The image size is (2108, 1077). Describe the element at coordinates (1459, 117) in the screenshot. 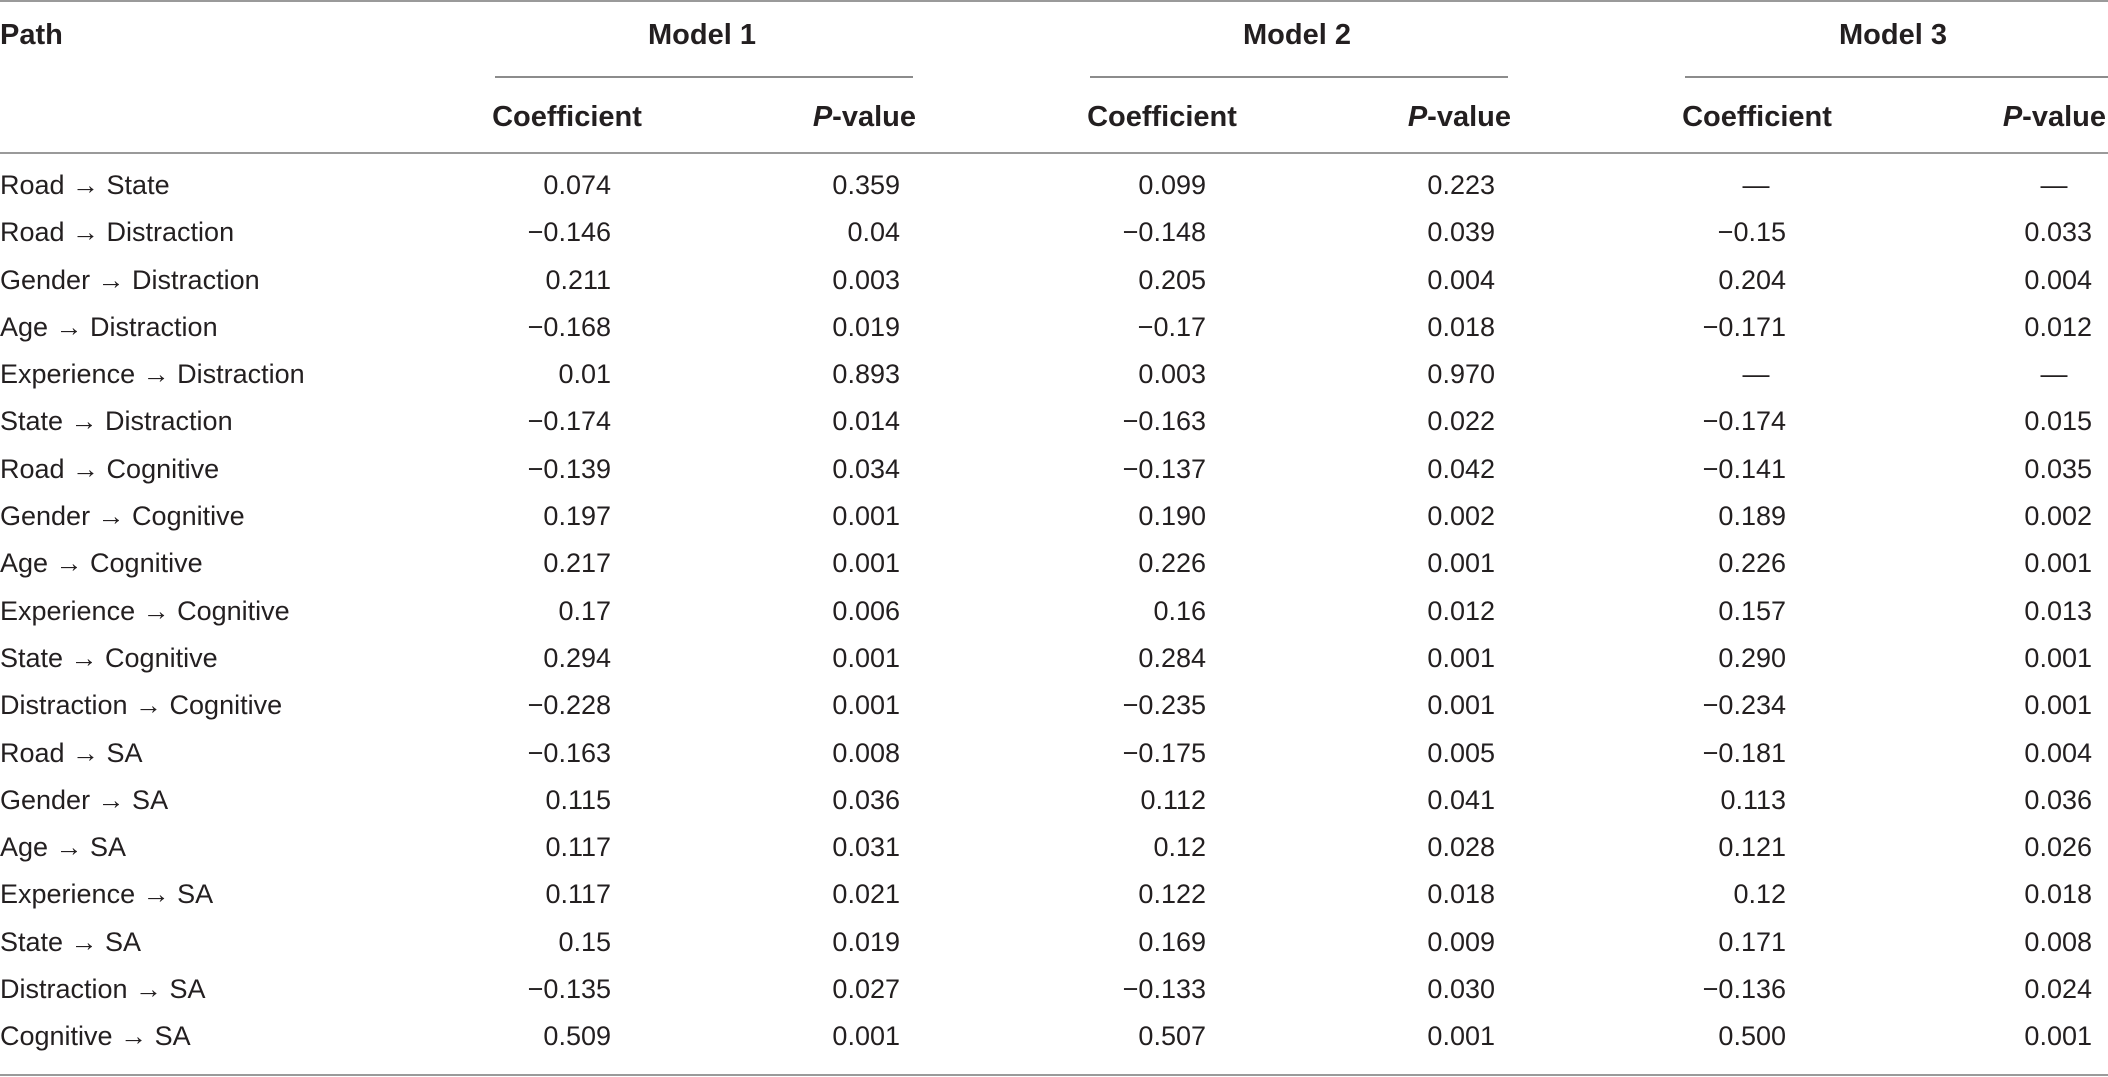

I see `model-2-pvalue-header: P-value` at that location.